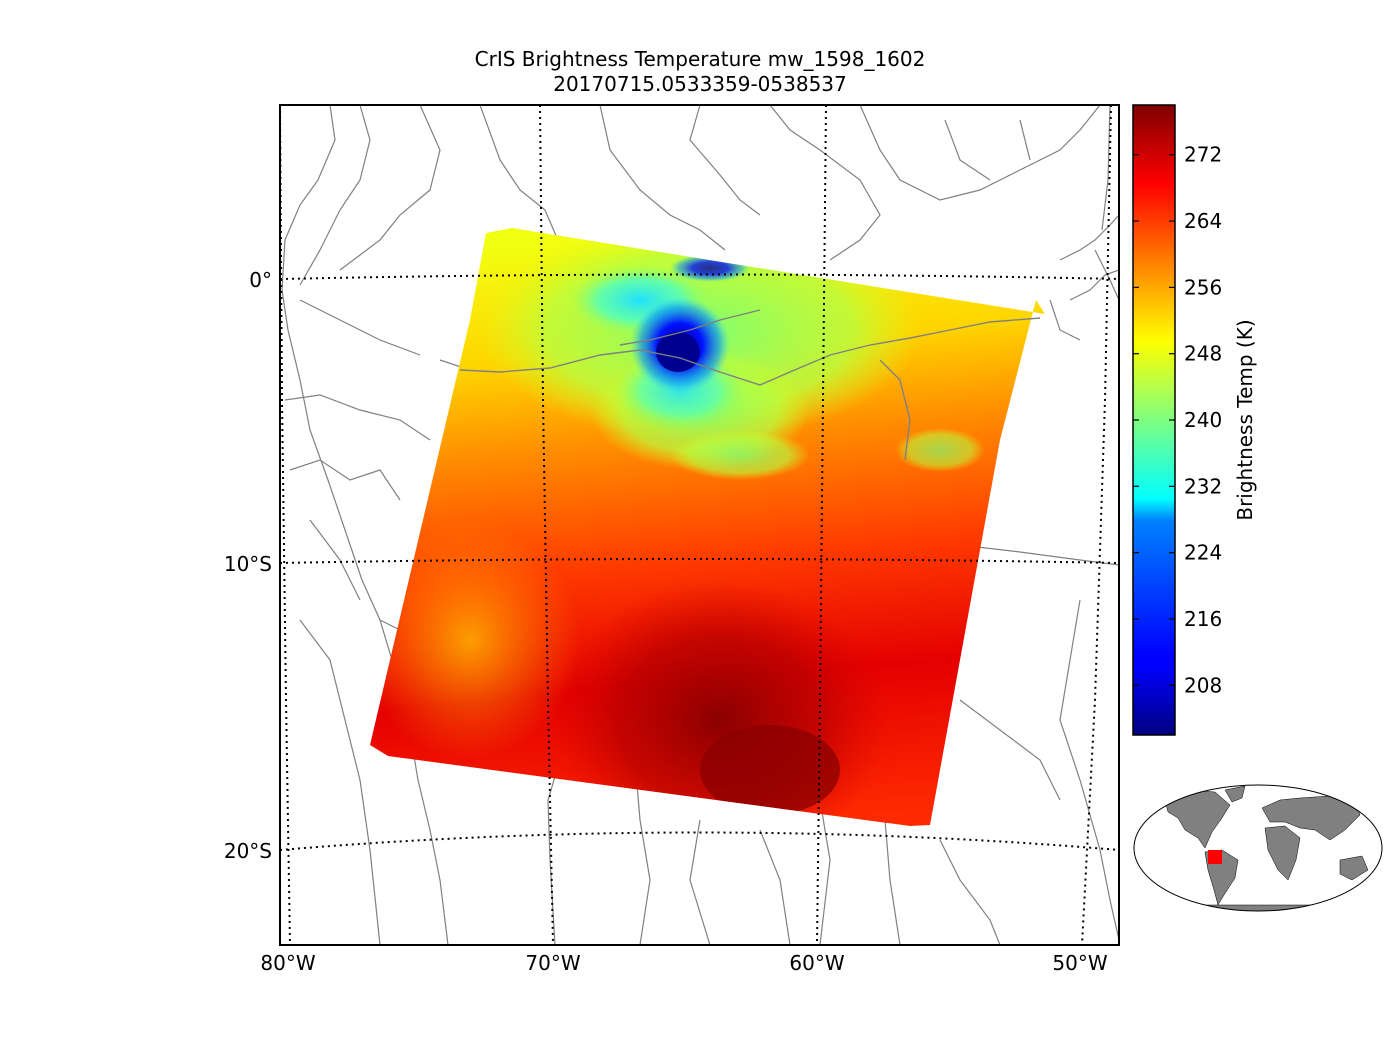  I want to click on rivers, so click(750, 385).